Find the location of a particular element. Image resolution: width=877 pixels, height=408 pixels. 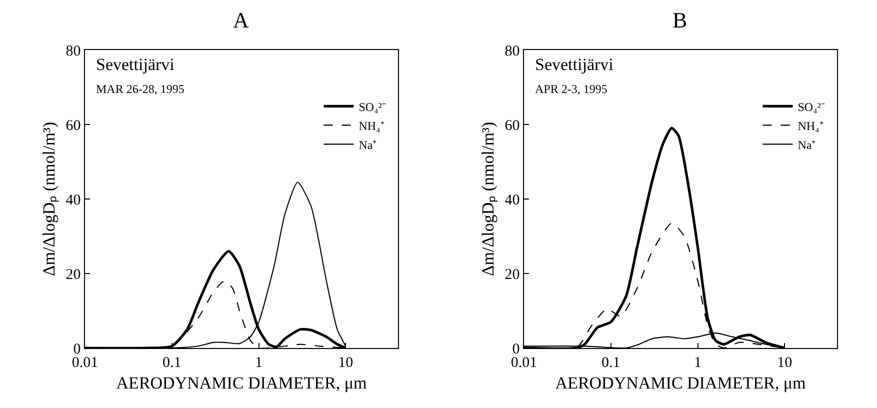

annotation: MAR 26-28, 1995 is located at coordinates (140, 89).